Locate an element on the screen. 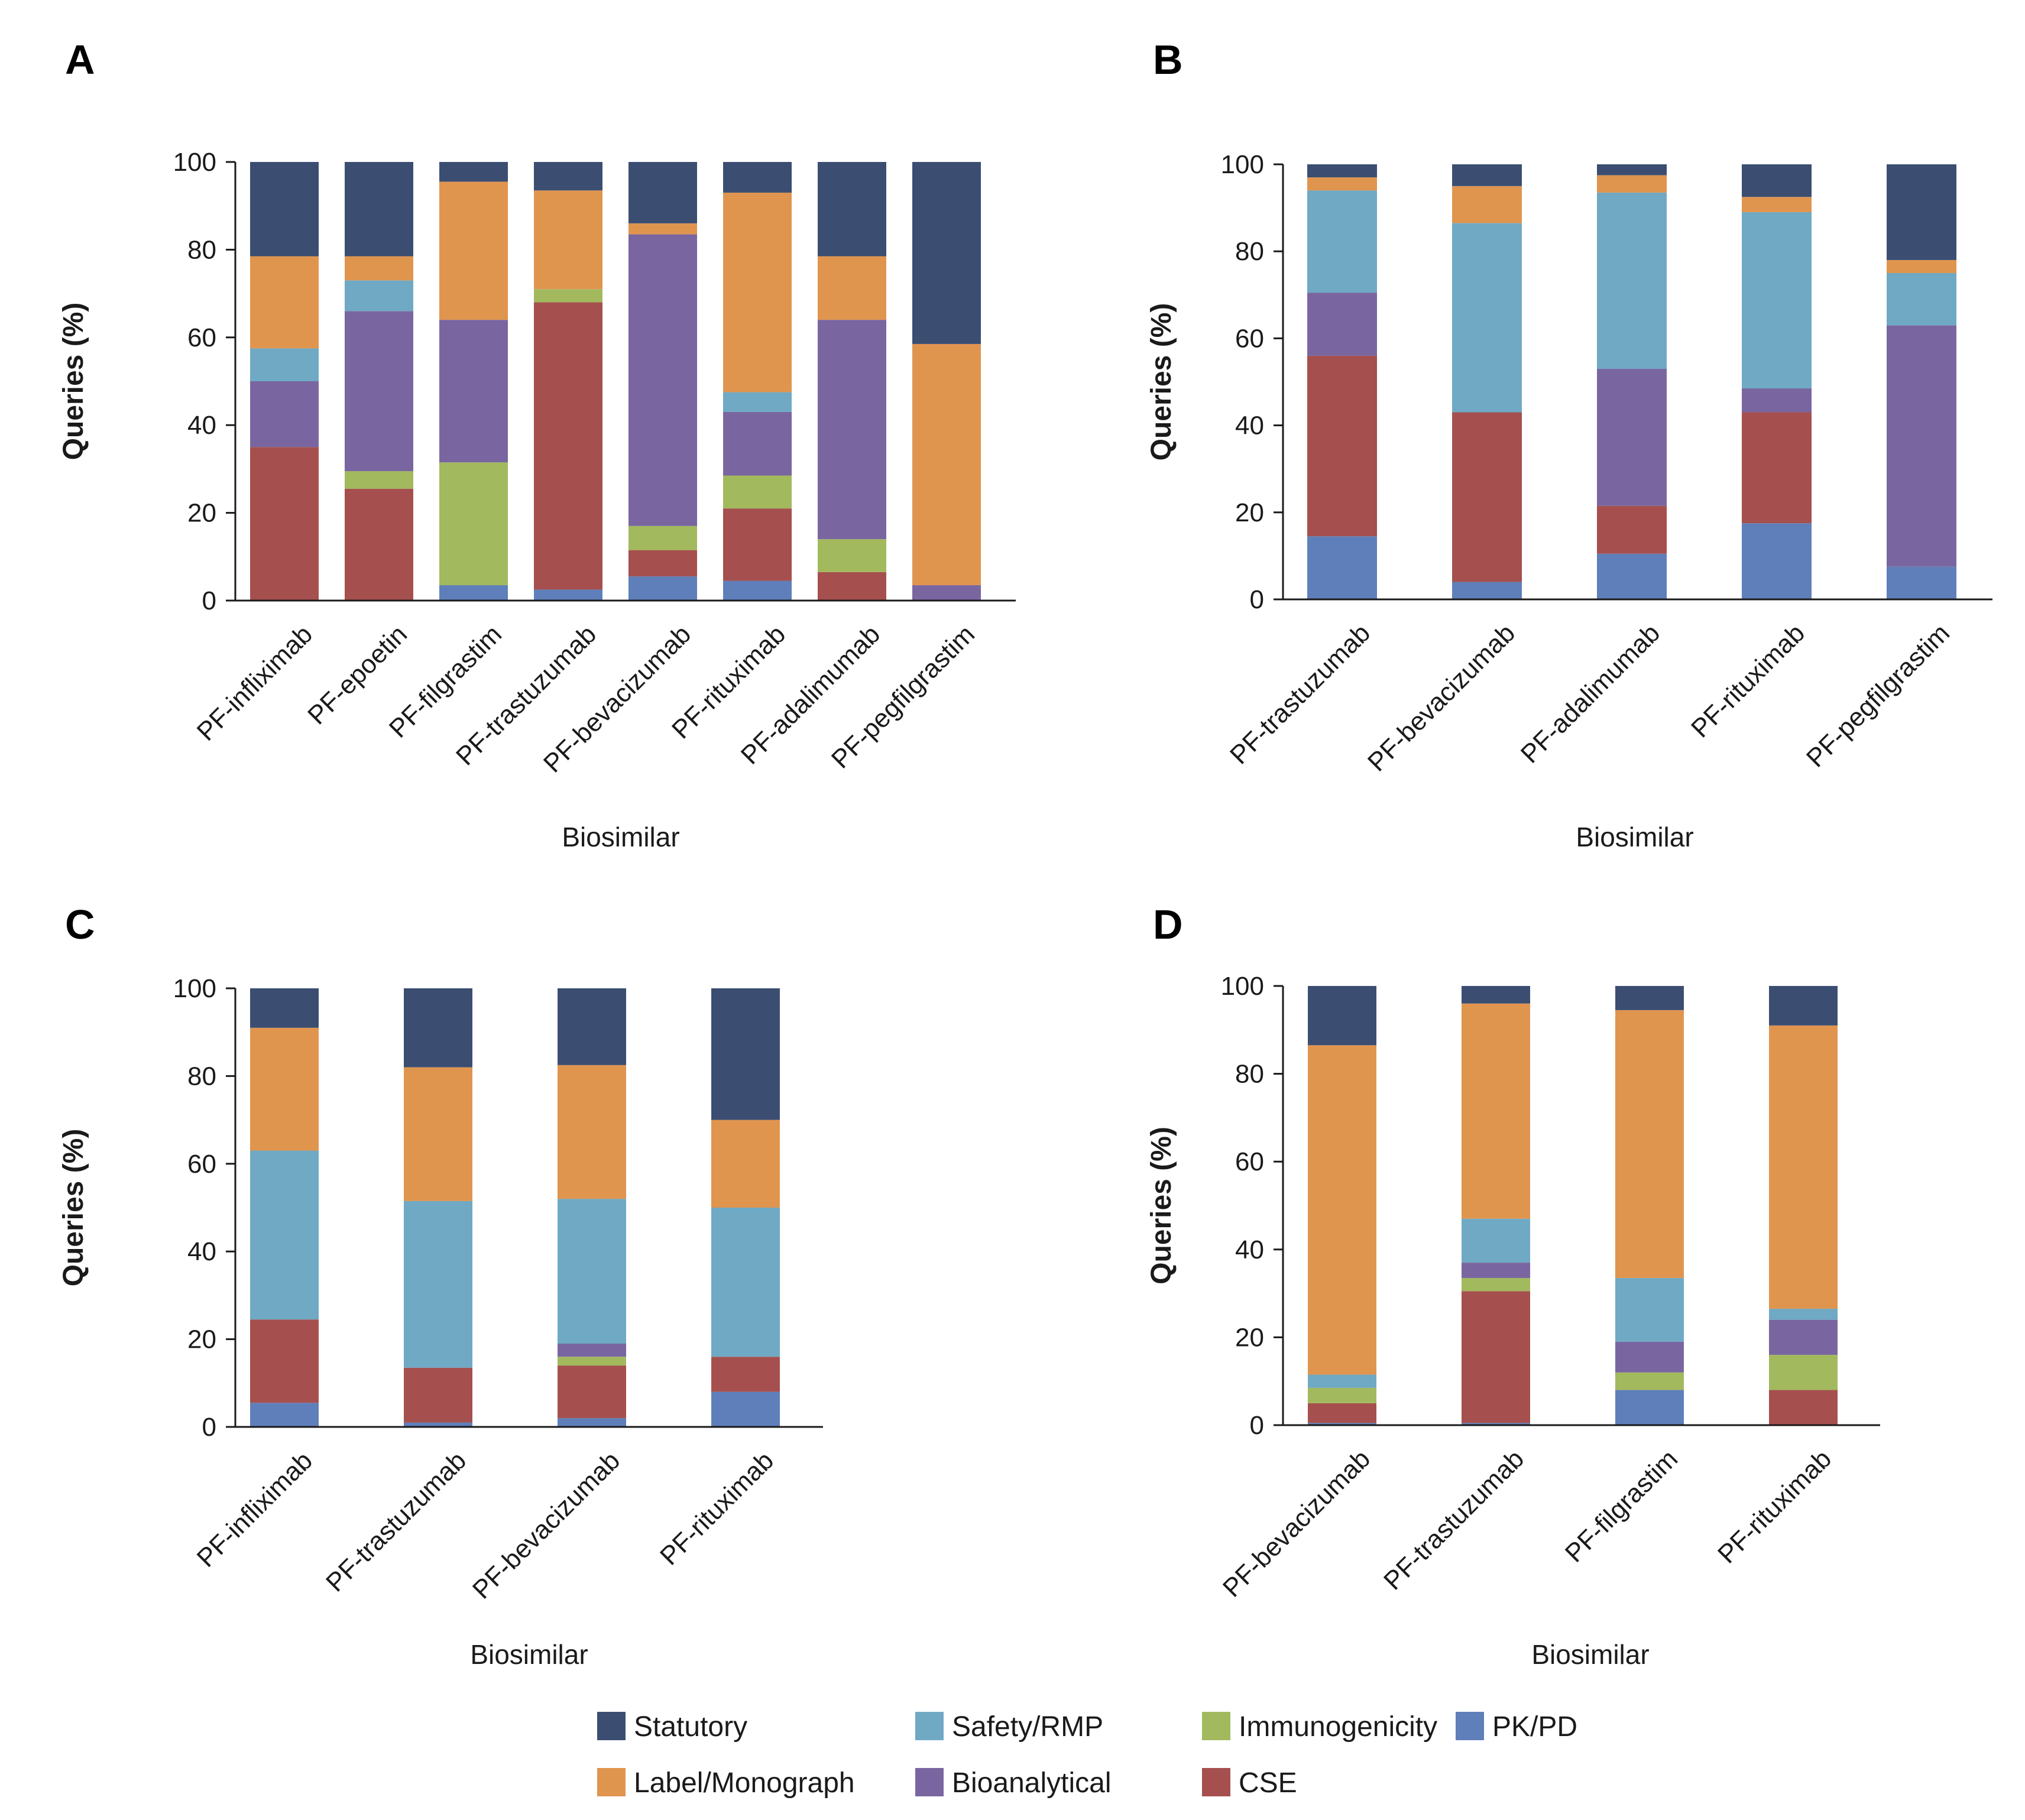 This screenshot has height=1820, width=2025. bar-segment-pf-infliximab-safety-rmp is located at coordinates (284, 364).